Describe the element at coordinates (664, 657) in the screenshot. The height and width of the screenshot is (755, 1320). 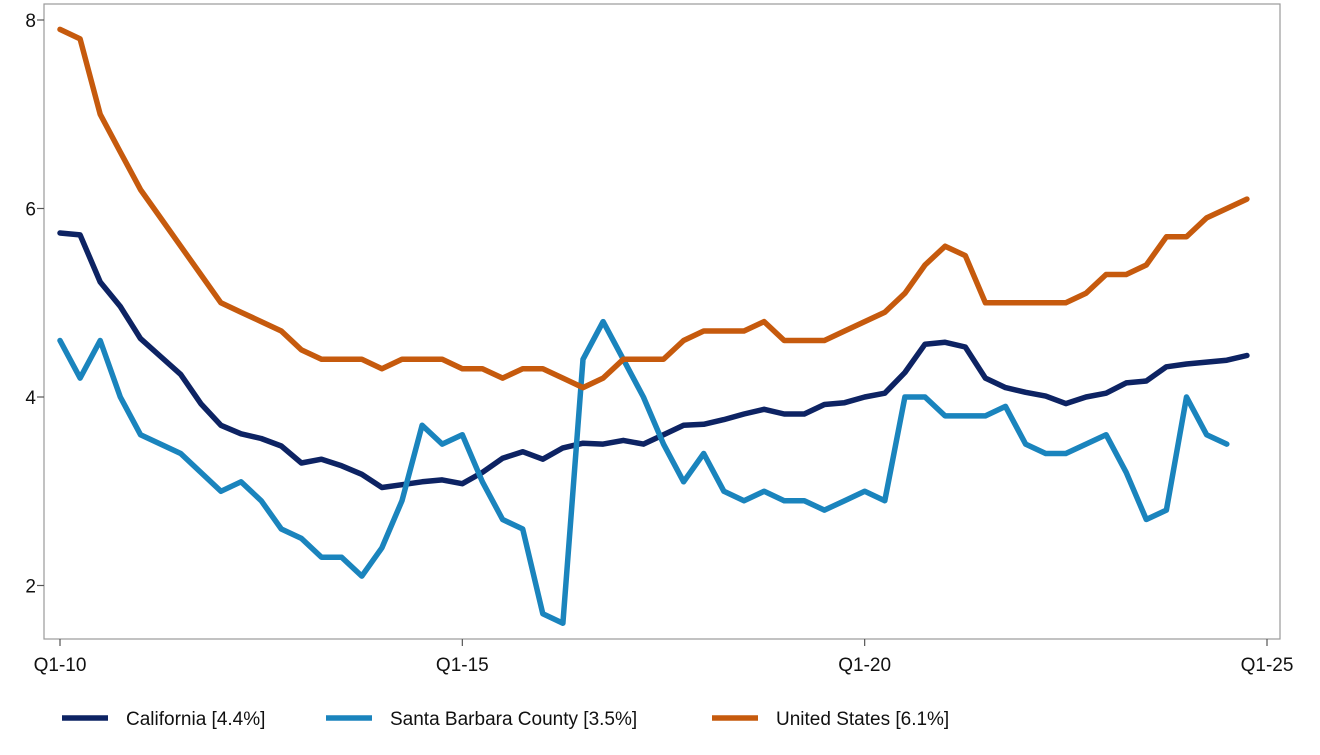
I see `x-axis: Q1-10 Q1-15 Q1-20 Q1-25` at that location.